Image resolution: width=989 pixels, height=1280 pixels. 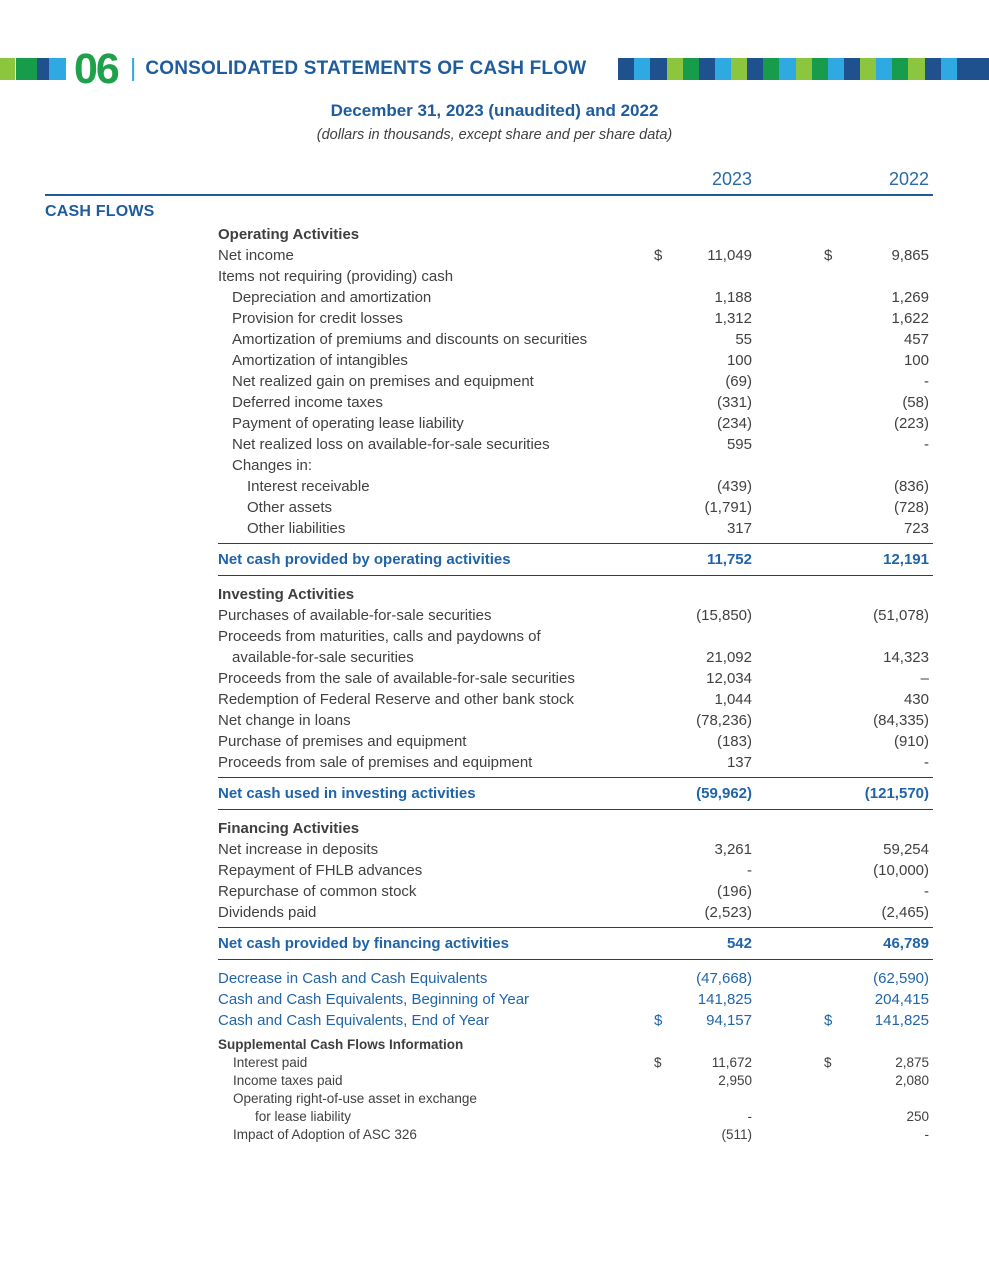 I want to click on value-2022: (10,000), so click(x=901, y=870).